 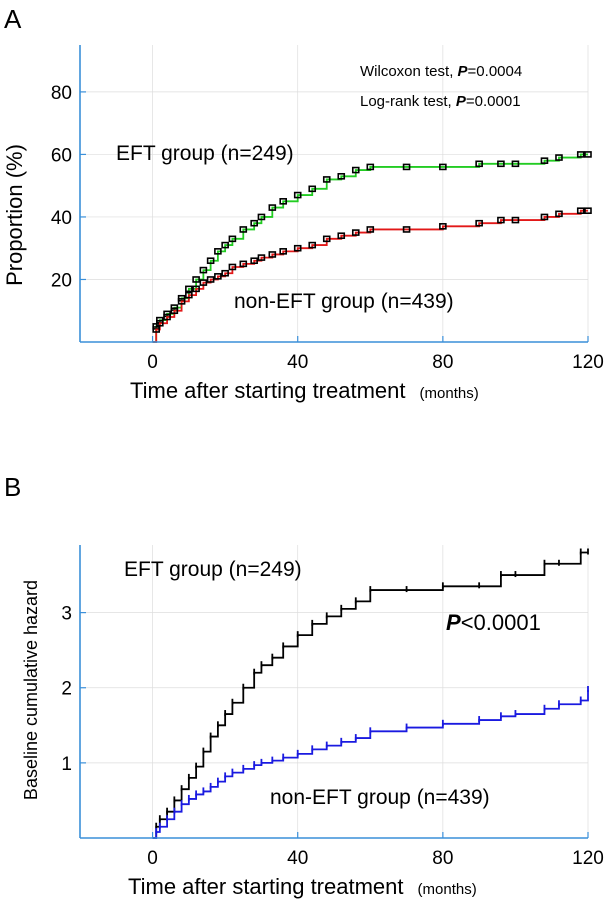 I want to click on logrank-p-value: =0.0001, so click(x=493, y=101).